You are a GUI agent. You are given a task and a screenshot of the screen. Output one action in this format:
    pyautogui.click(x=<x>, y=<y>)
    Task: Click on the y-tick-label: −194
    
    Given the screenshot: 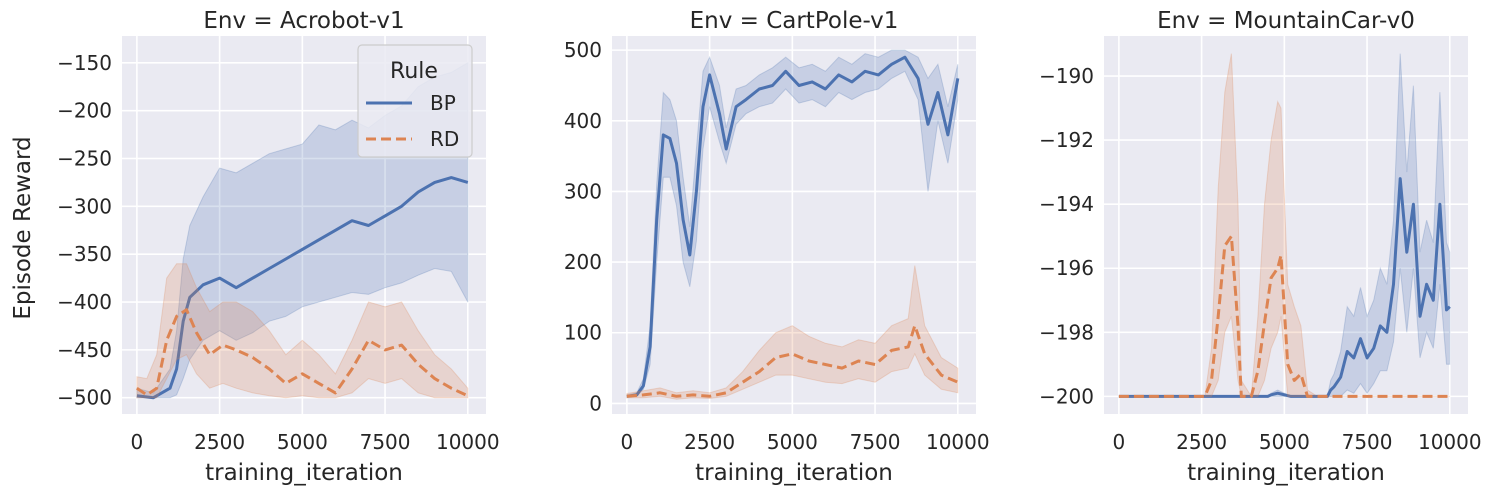 What is the action you would take?
    pyautogui.click(x=1066, y=204)
    